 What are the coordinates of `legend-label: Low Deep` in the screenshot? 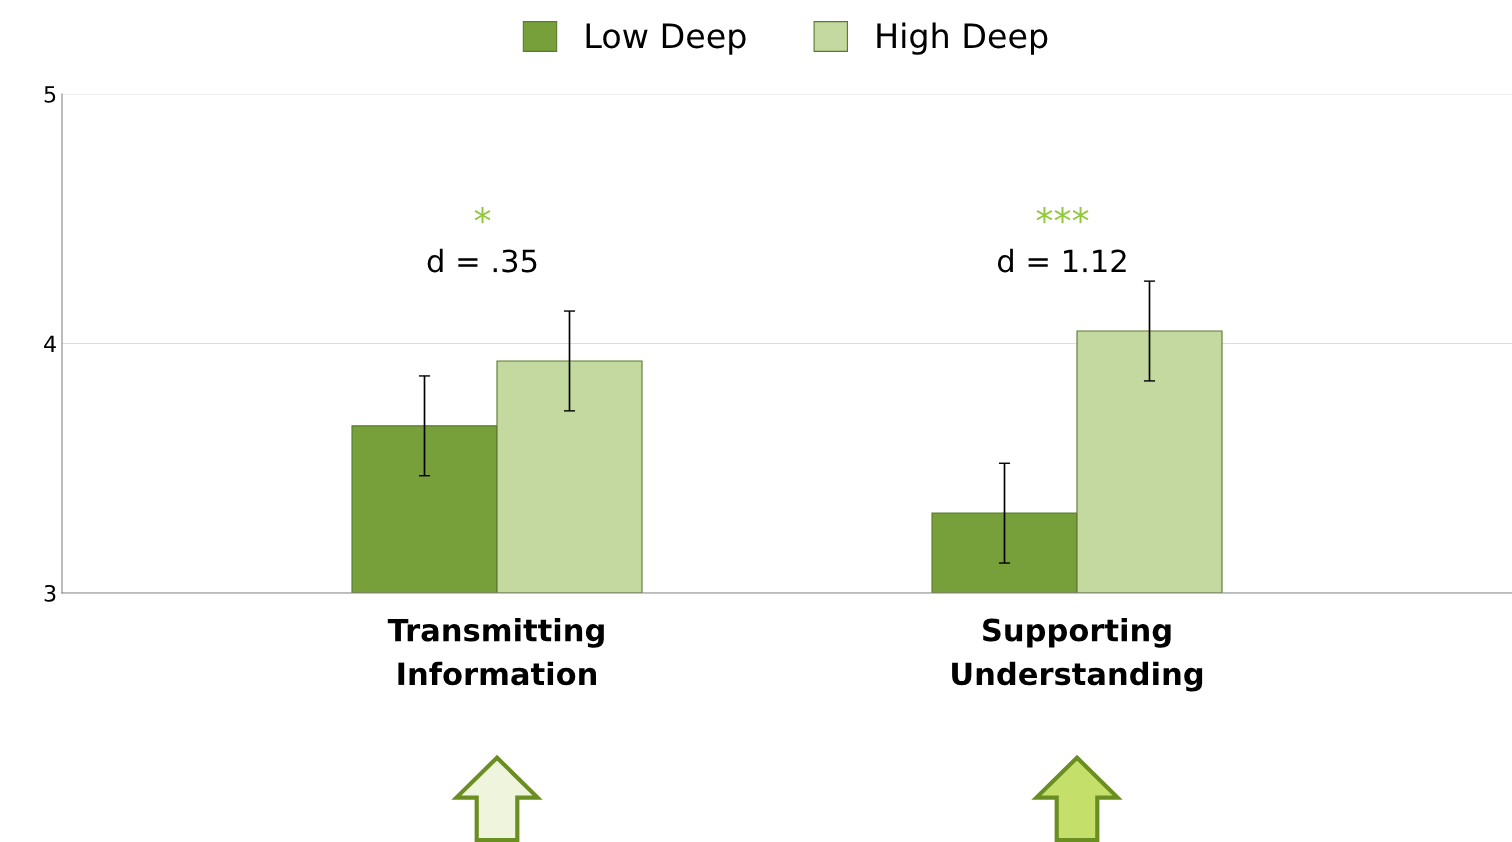 It's located at (666, 39).